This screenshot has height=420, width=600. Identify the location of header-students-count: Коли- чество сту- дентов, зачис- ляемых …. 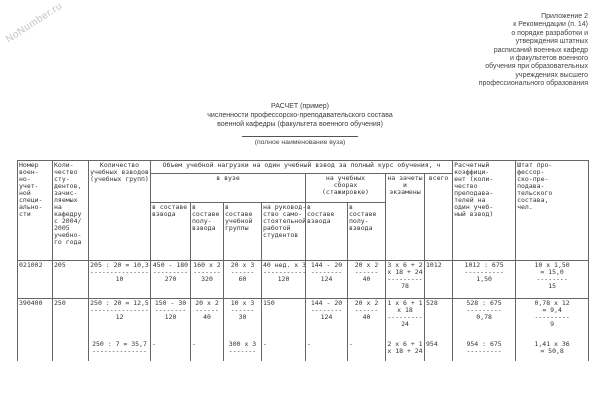
(70, 210).